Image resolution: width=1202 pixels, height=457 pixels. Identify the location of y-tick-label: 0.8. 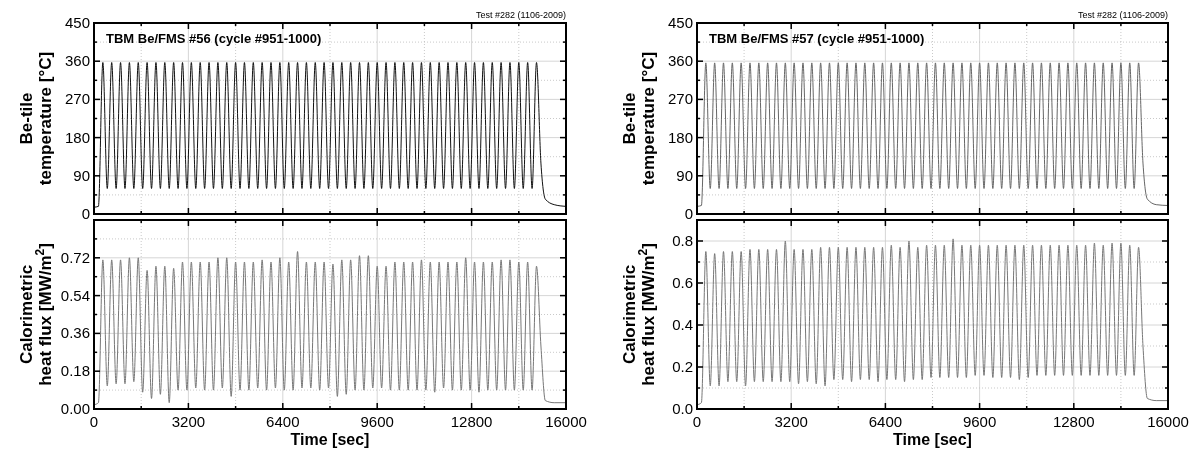
(682, 240).